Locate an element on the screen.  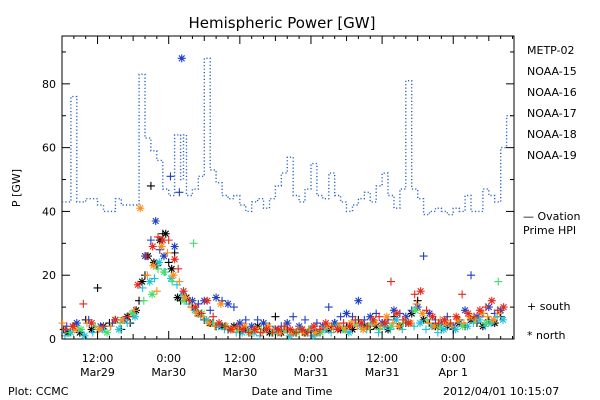
y-tick-label: 0 is located at coordinates (52, 339).